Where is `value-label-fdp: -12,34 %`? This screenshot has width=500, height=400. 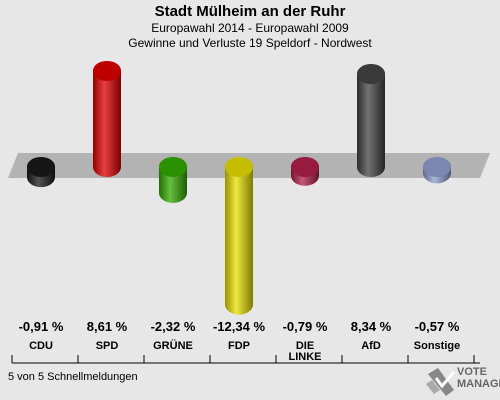 value-label-fdp: -12,34 % is located at coordinates (239, 326).